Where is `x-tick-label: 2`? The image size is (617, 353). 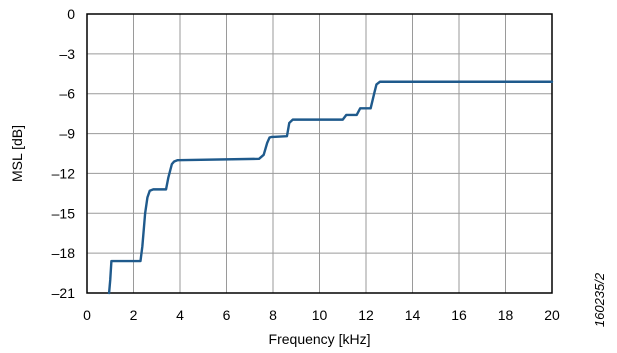 x-tick-label: 2 is located at coordinates (134, 315).